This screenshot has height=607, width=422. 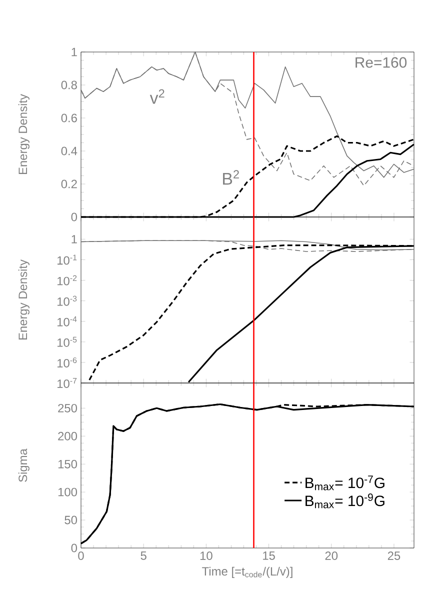 What do you see at coordinates (381, 62) in the screenshot?
I see `annotation: Re=160` at bounding box center [381, 62].